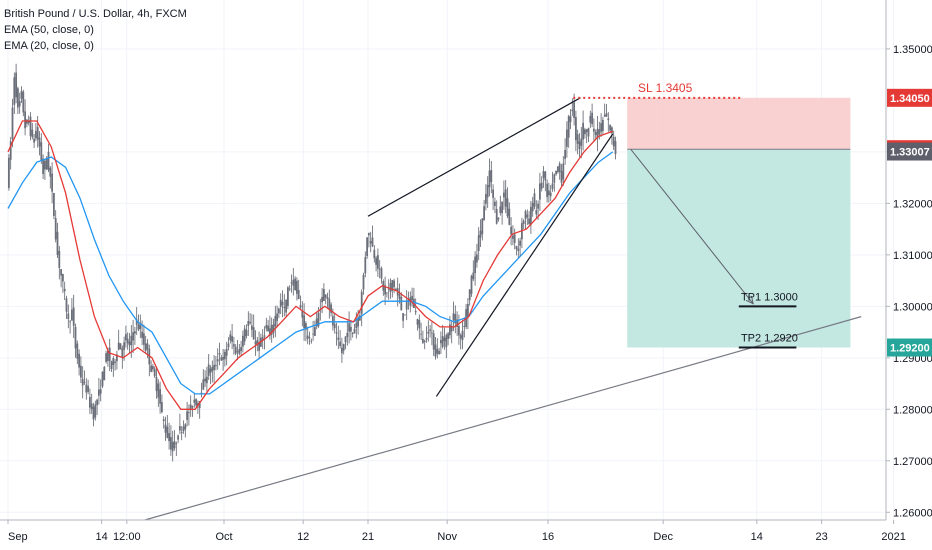  Describe the element at coordinates (821, 537) in the screenshot. I see `time-tick-label: 23` at that location.